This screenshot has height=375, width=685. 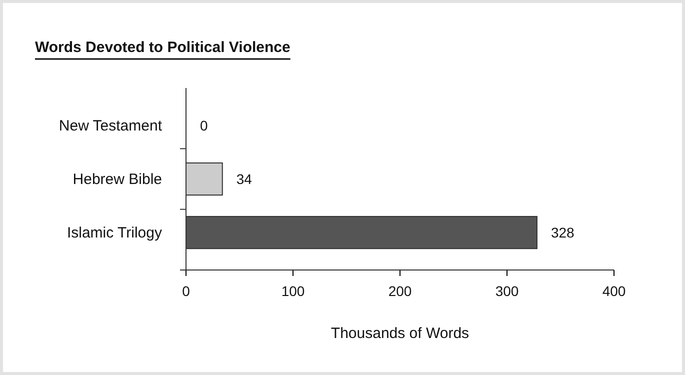 I want to click on x-tick-label: 100, so click(x=293, y=290).